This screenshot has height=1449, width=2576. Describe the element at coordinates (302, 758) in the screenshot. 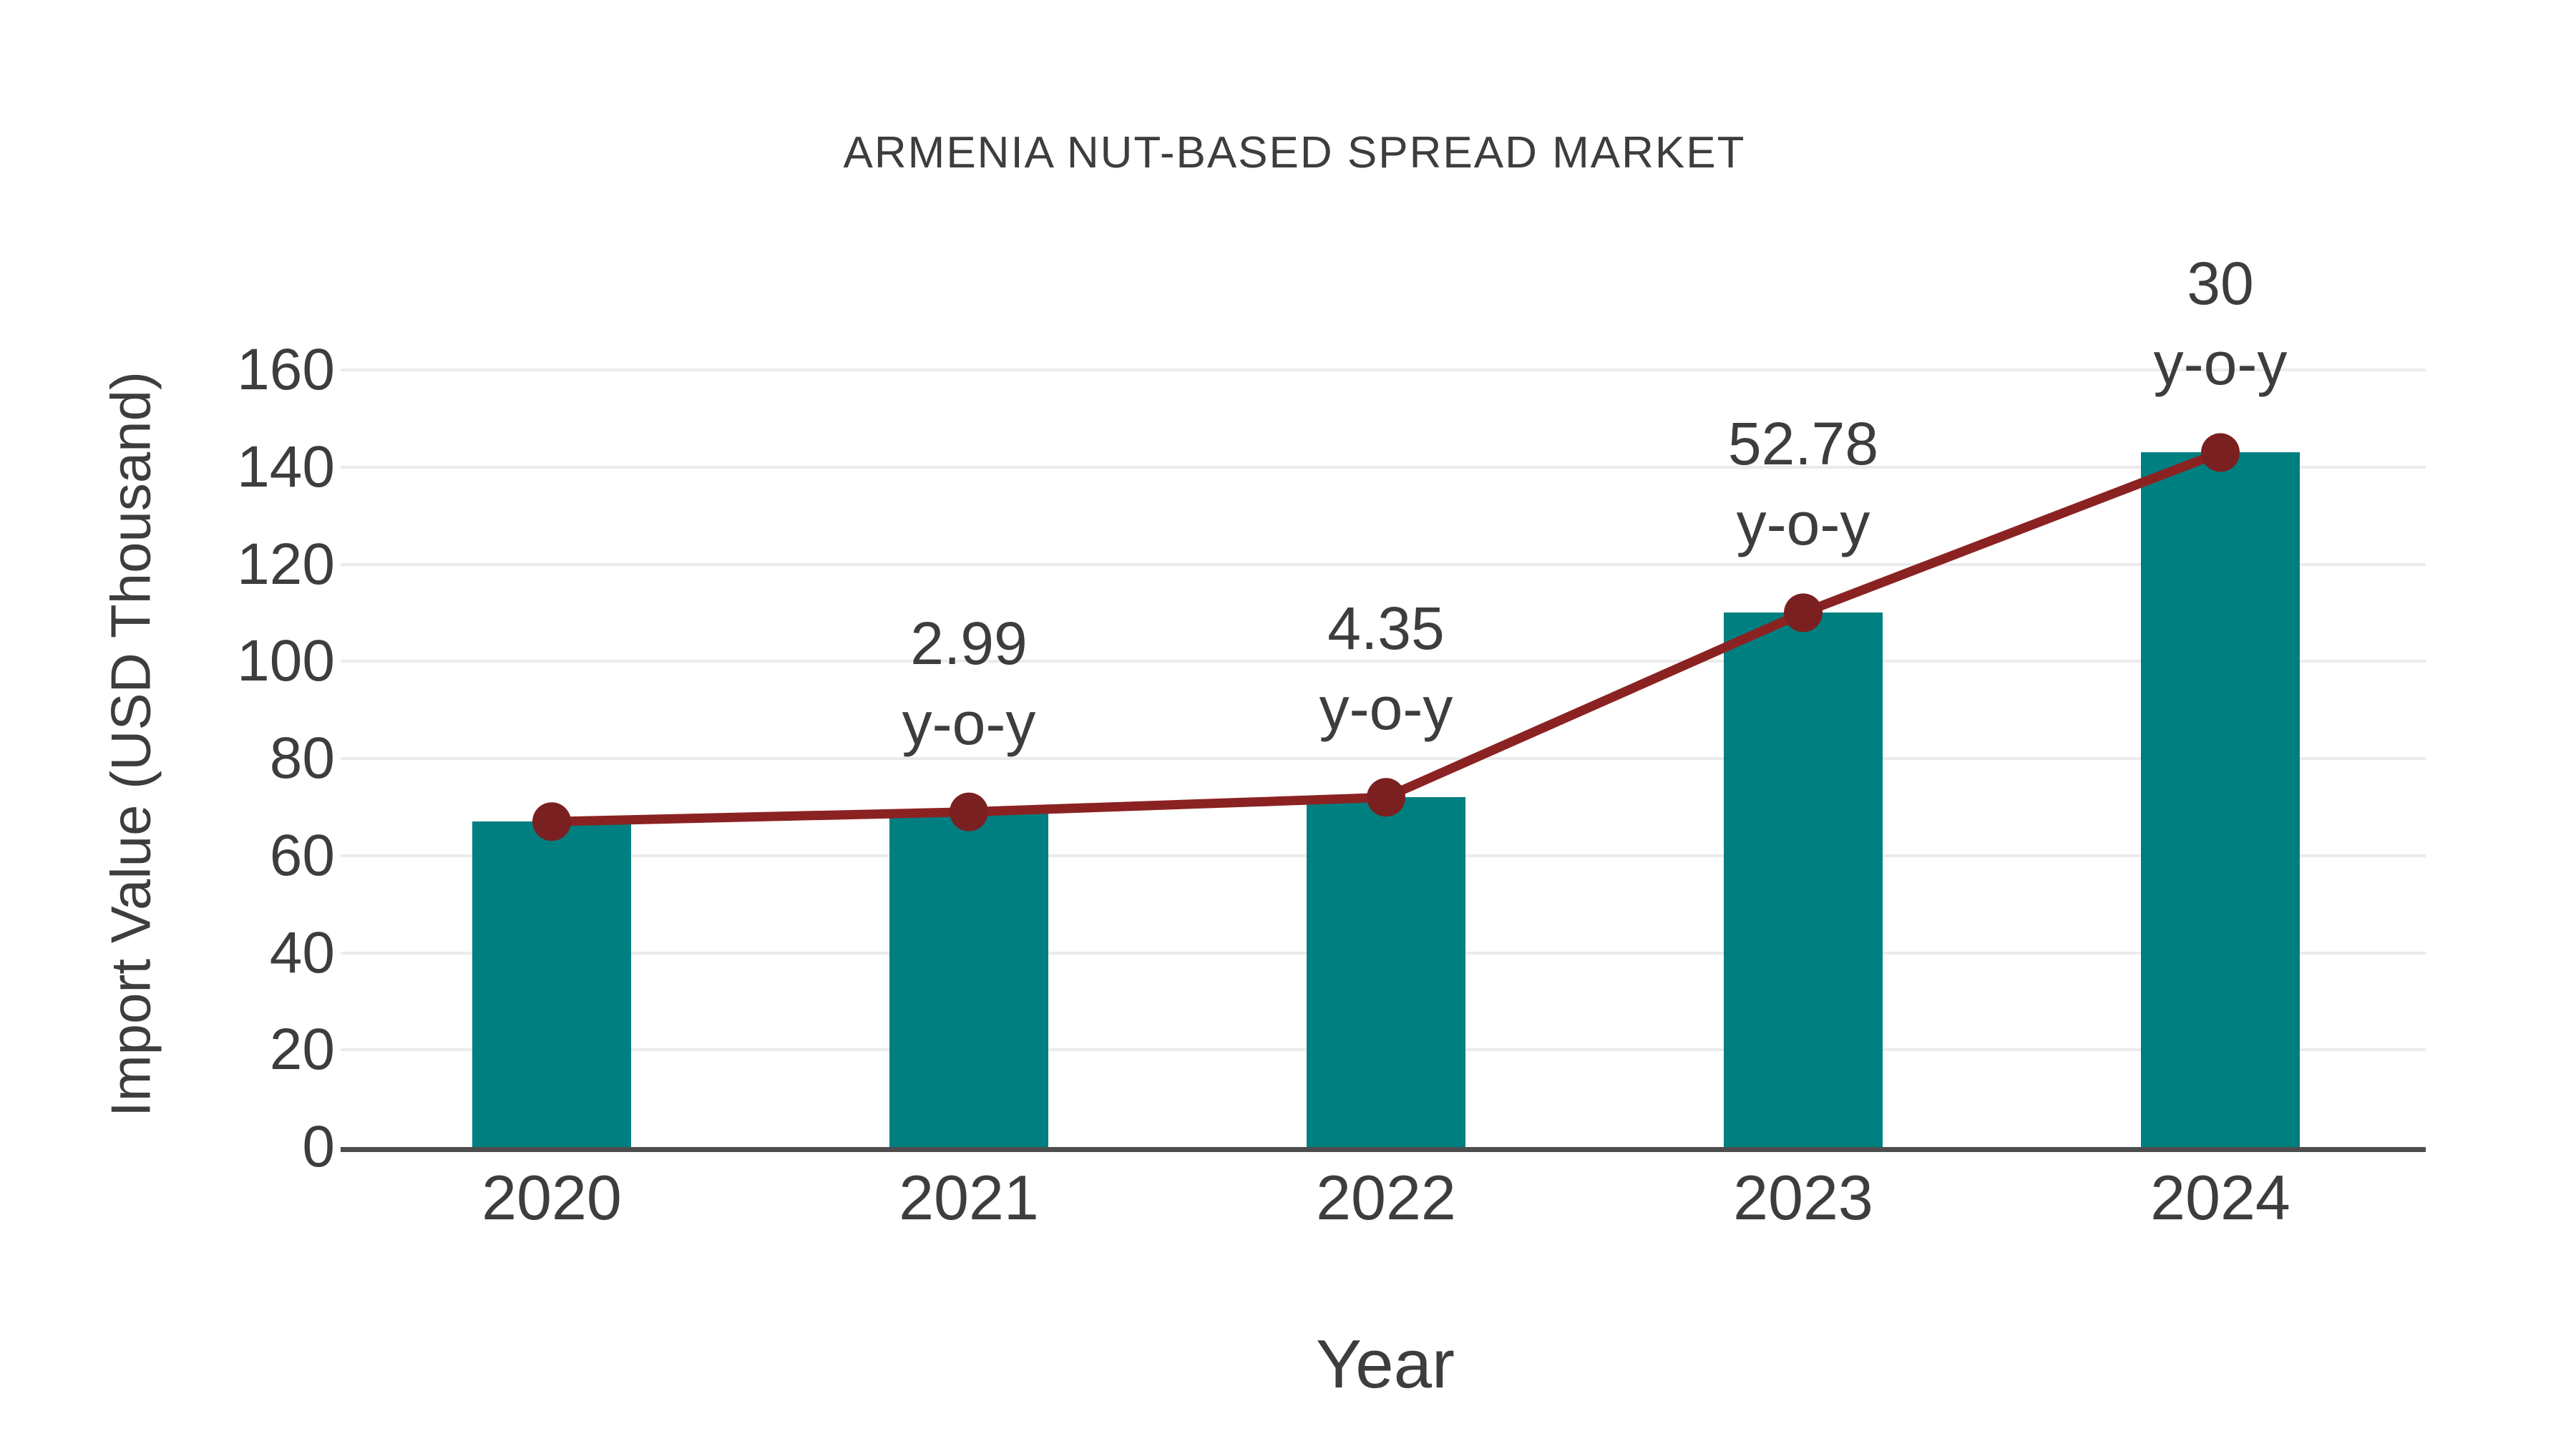

I see `y-tick-label-80: 80` at that location.